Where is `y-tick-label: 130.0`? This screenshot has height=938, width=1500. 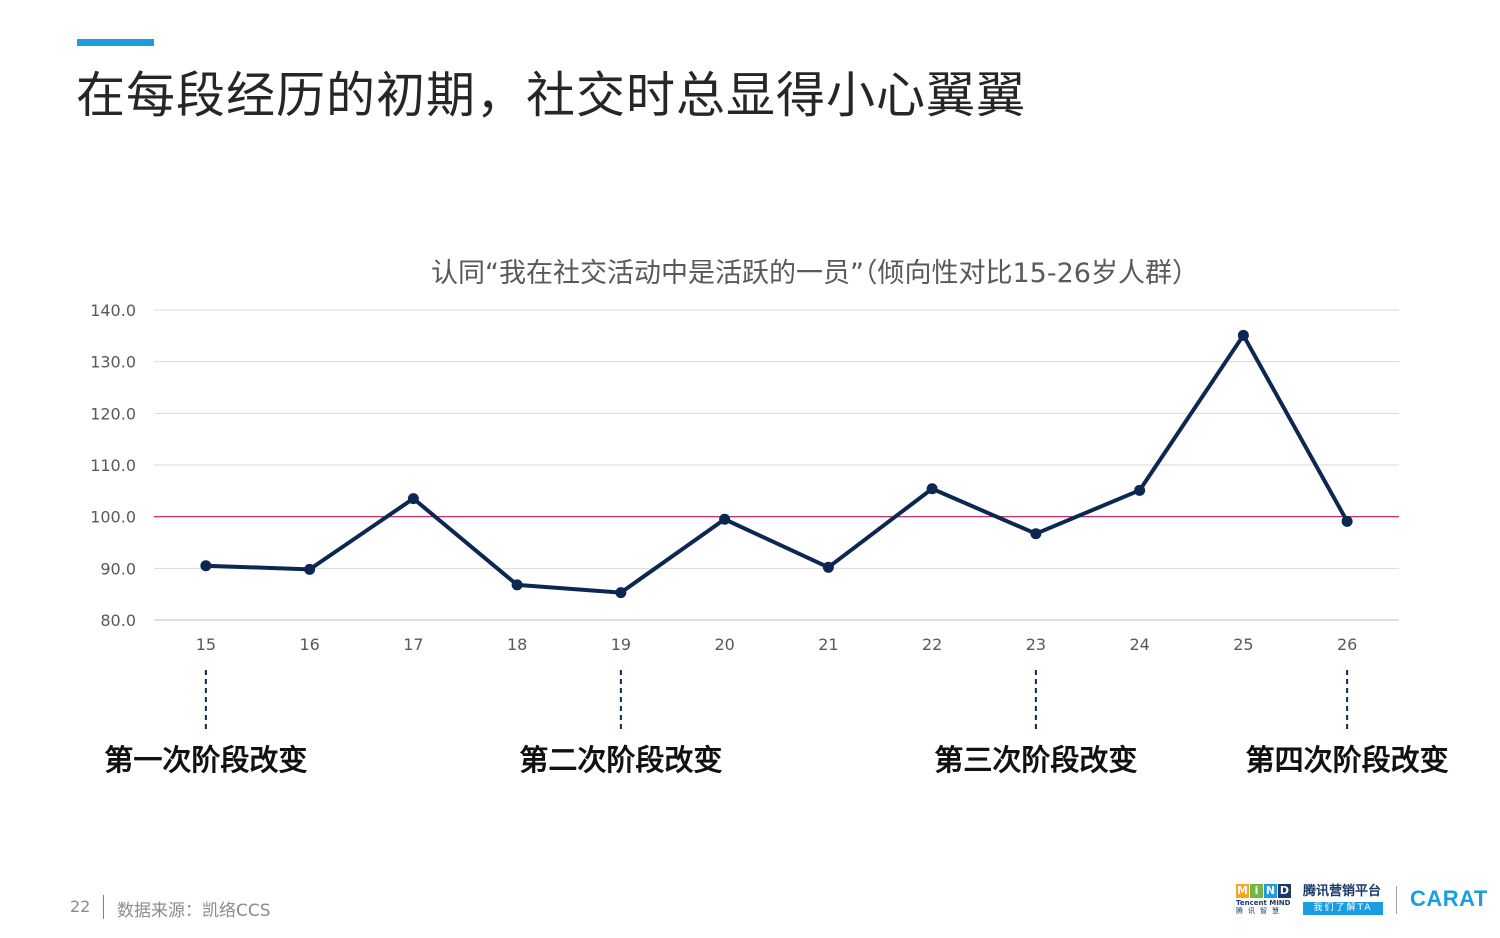 y-tick-label: 130.0 is located at coordinates (113, 362).